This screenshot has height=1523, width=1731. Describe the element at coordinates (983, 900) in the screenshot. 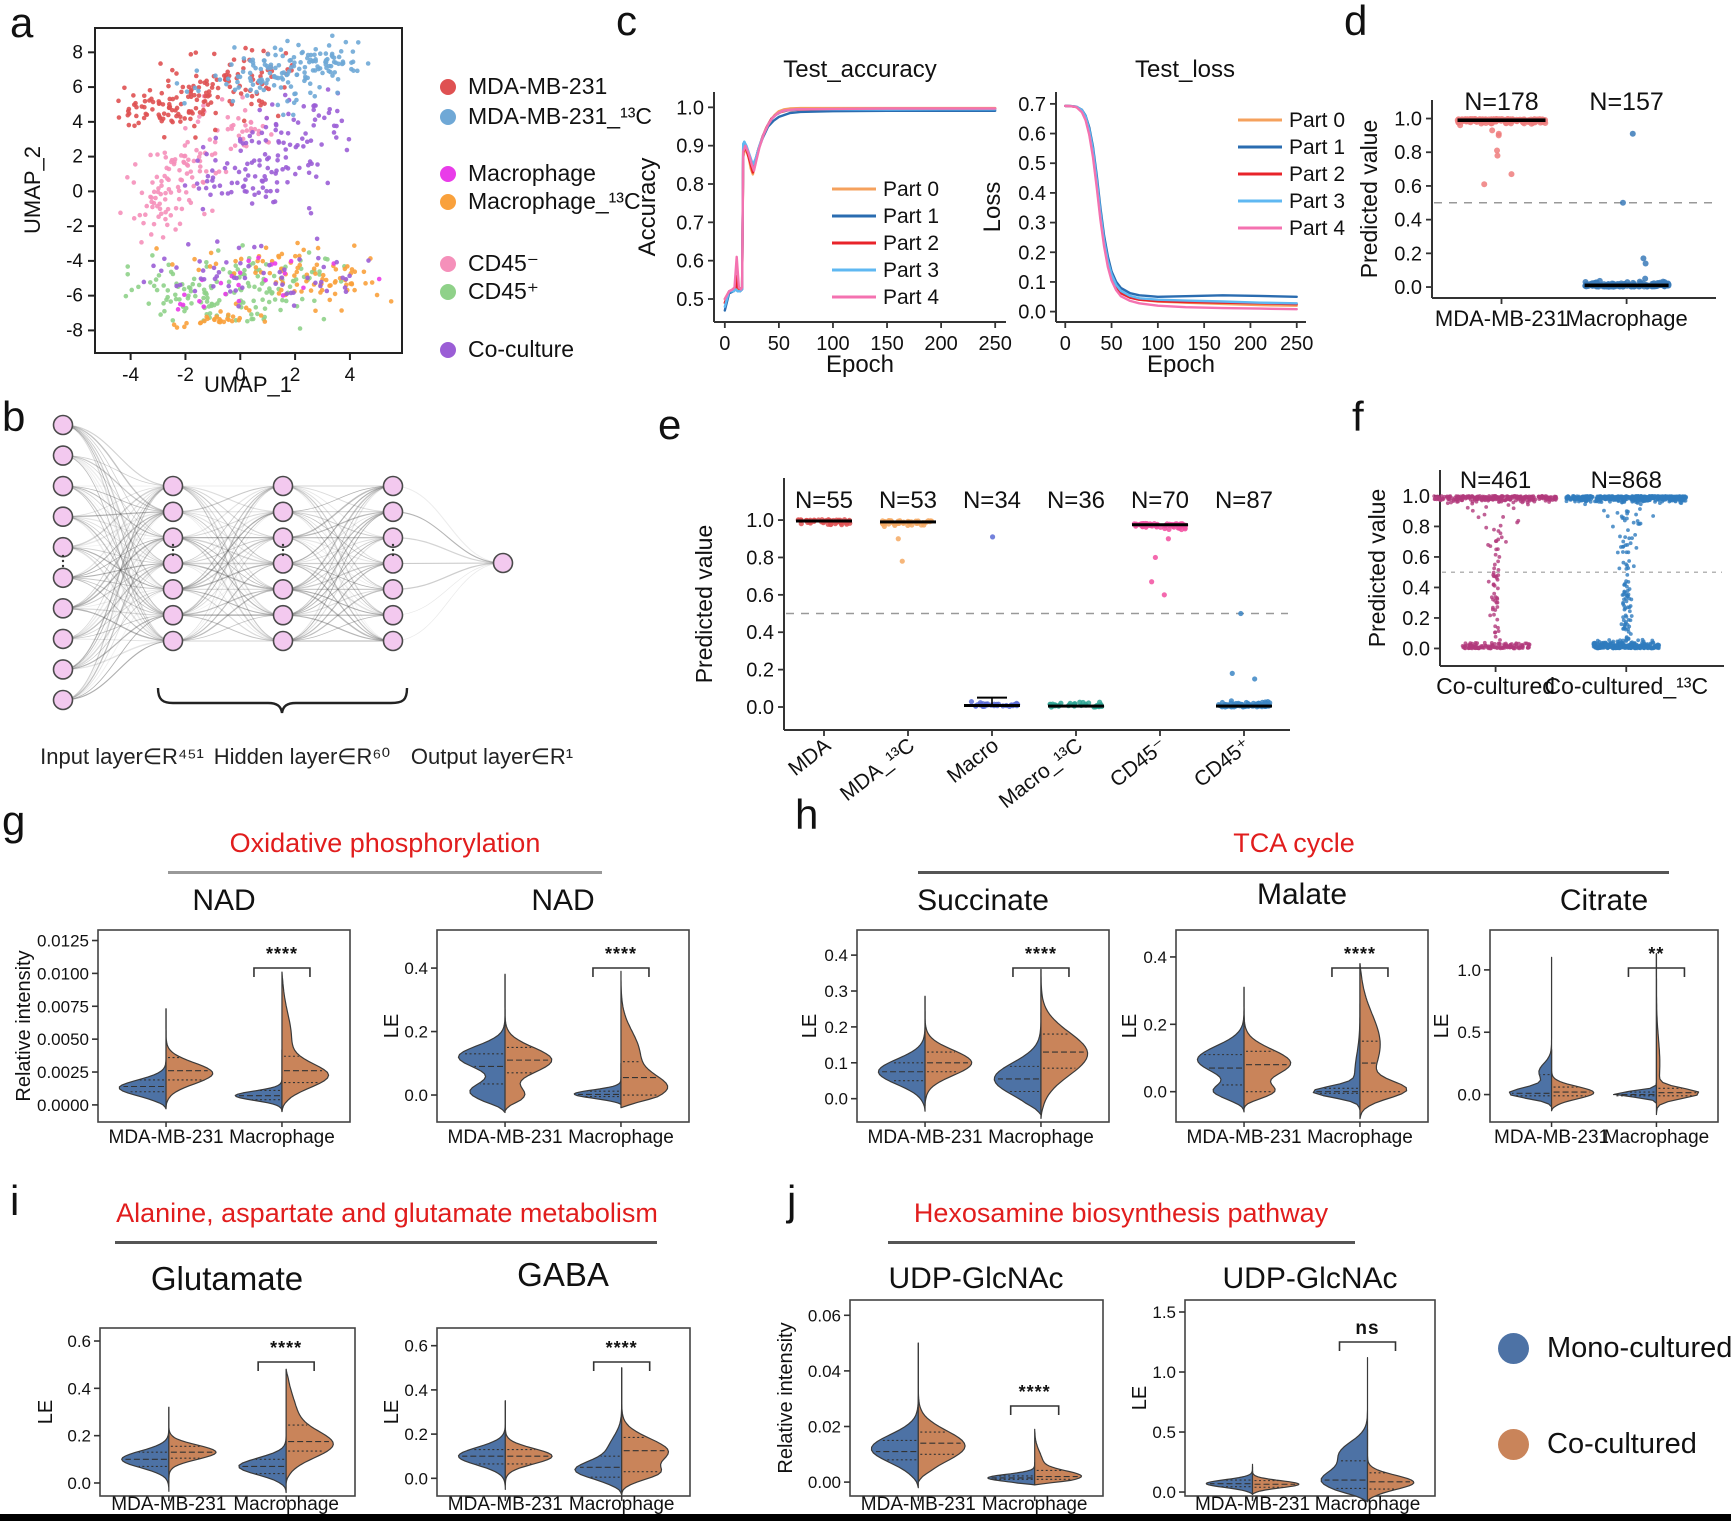

I see `violin-title-h1: Succinate` at that location.